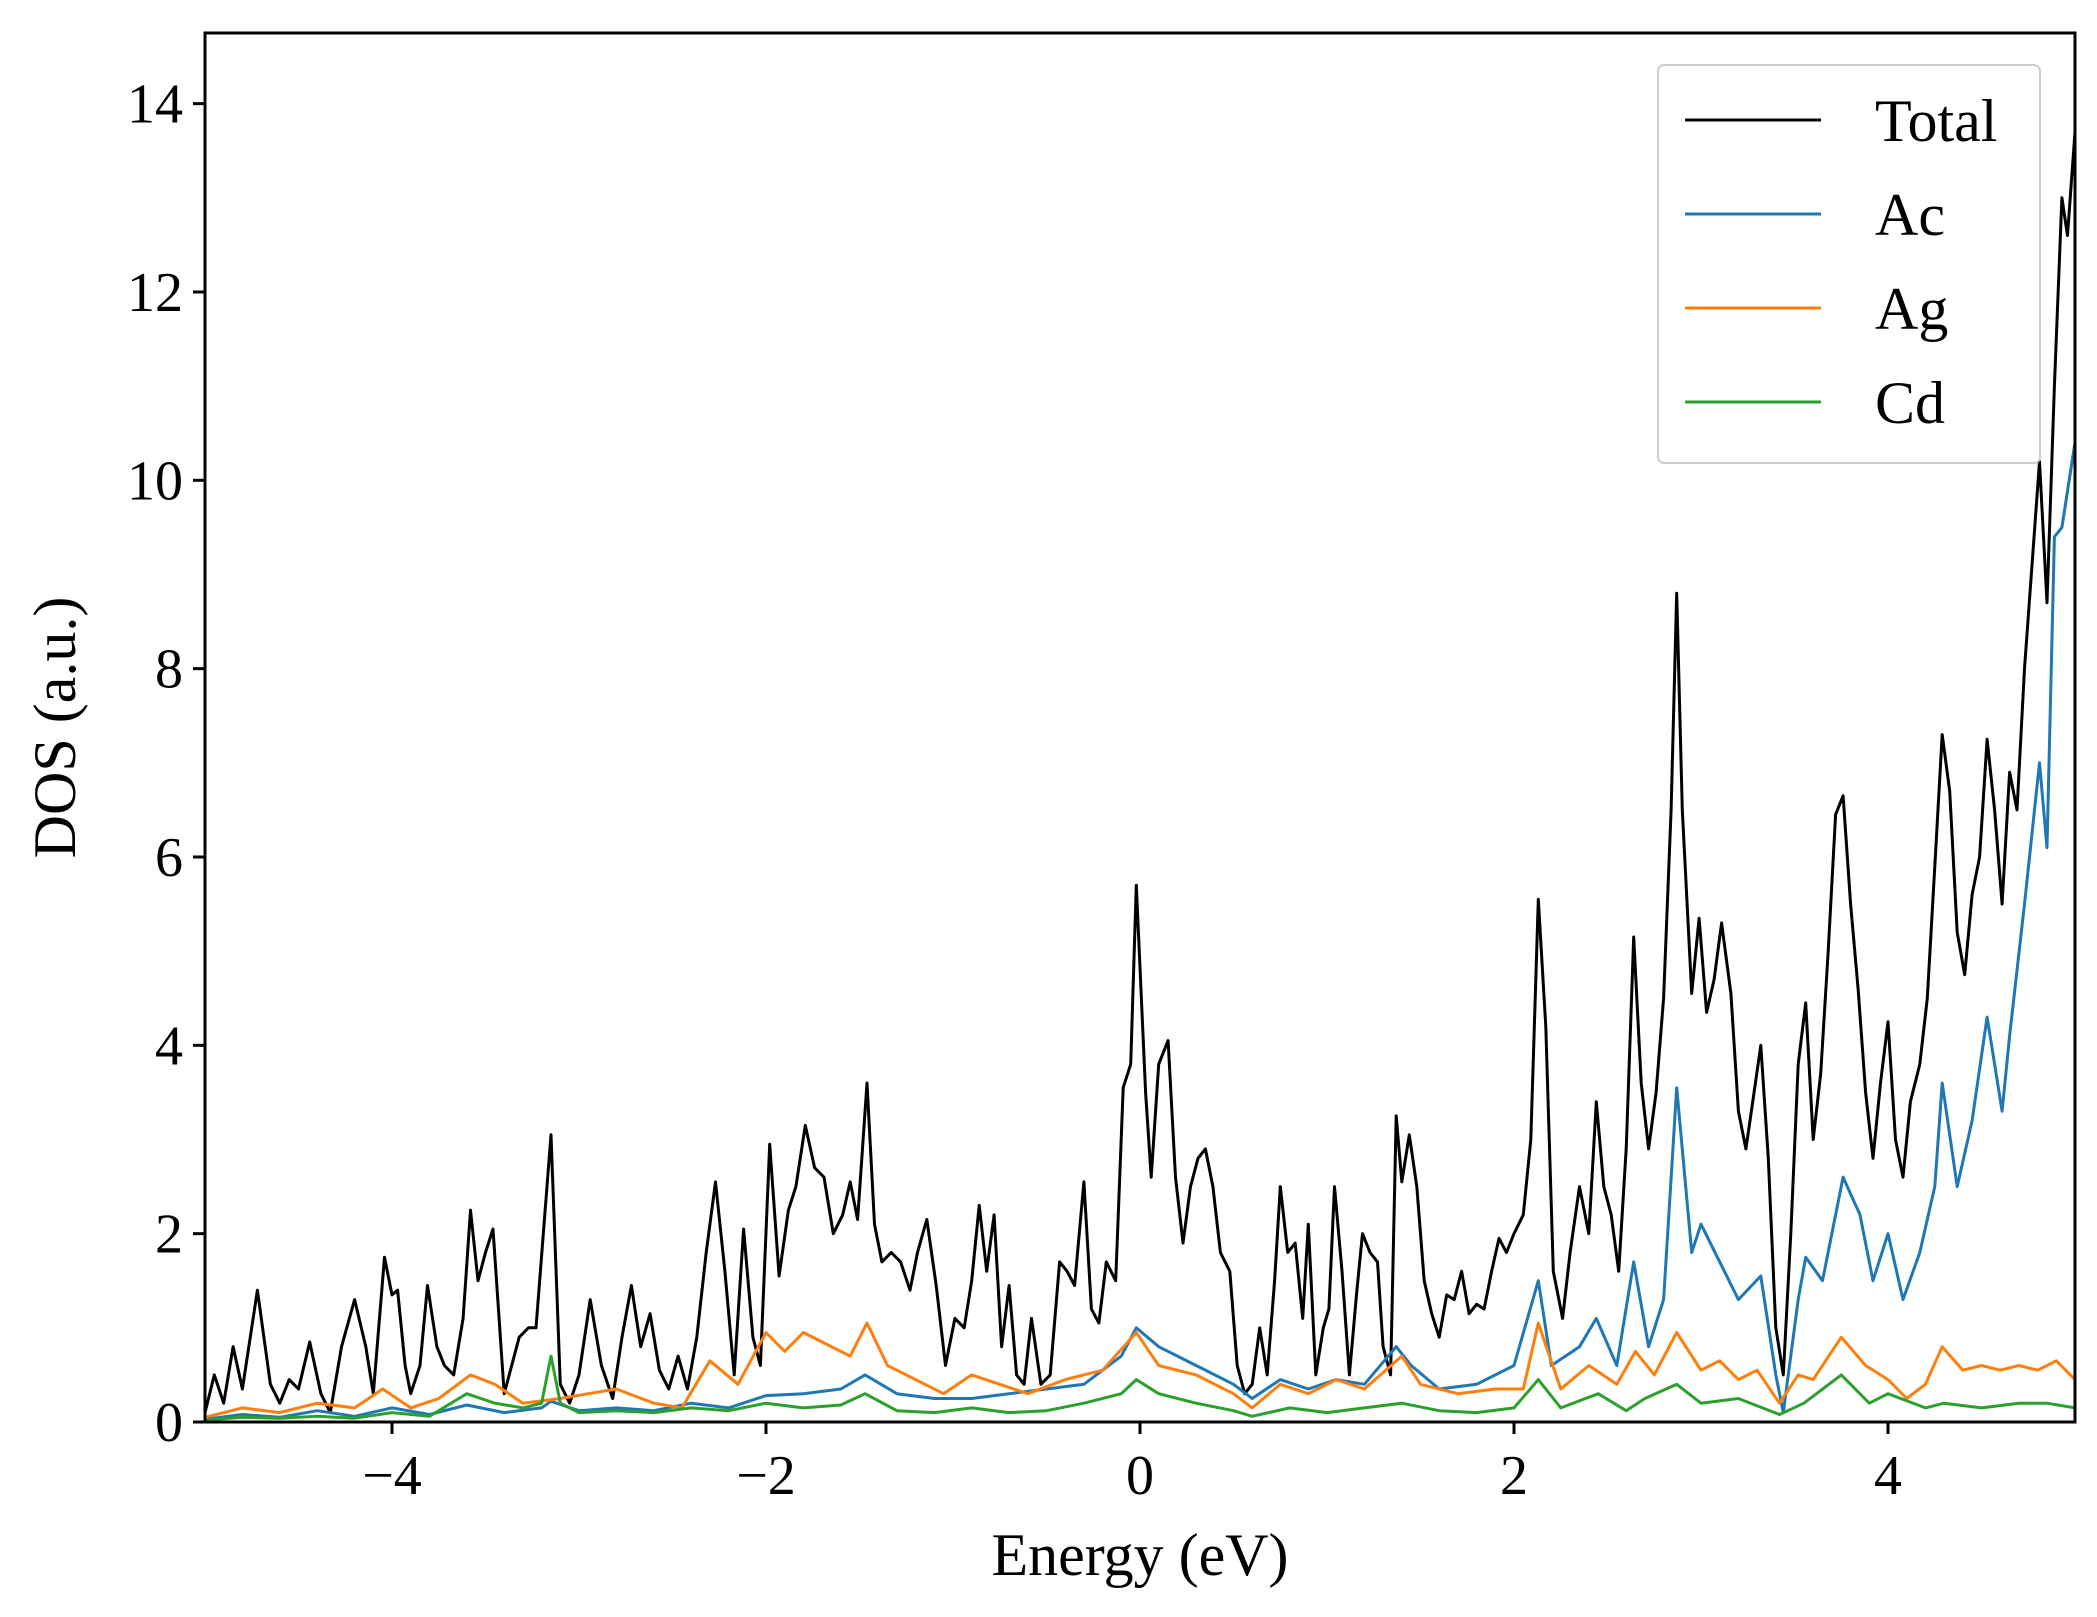  Describe the element at coordinates (1888, 1476) in the screenshot. I see `x-tick-label: 4` at that location.